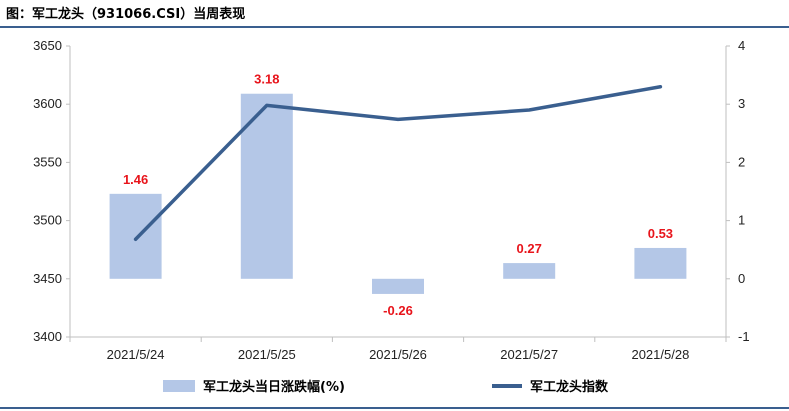 Image resolution: width=789 pixels, height=411 pixels. I want to click on left-tick-label: 3400, so click(47, 336).